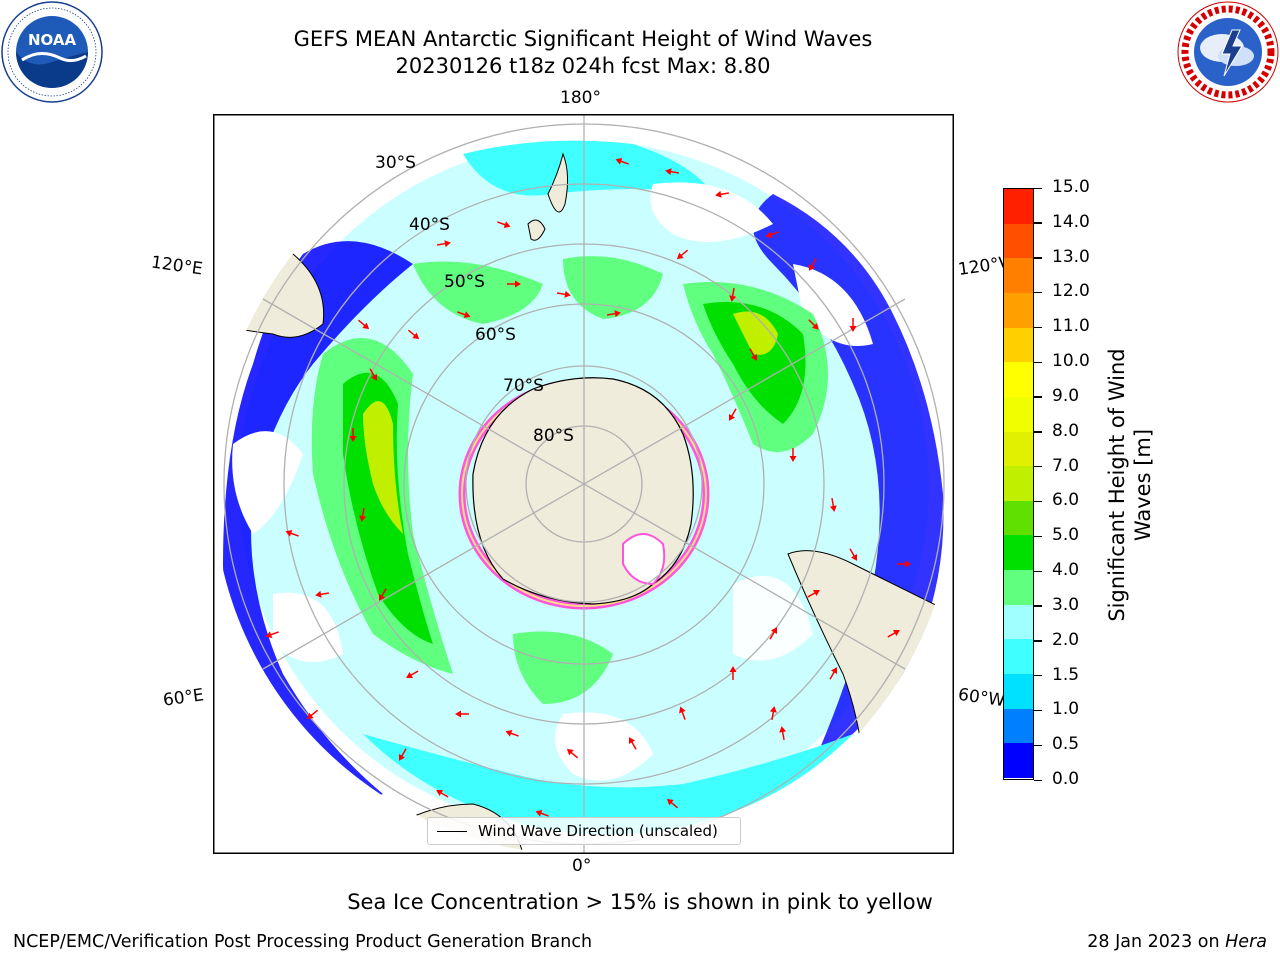  I want to click on colorbar-tick-label: 9.0, so click(1066, 395).